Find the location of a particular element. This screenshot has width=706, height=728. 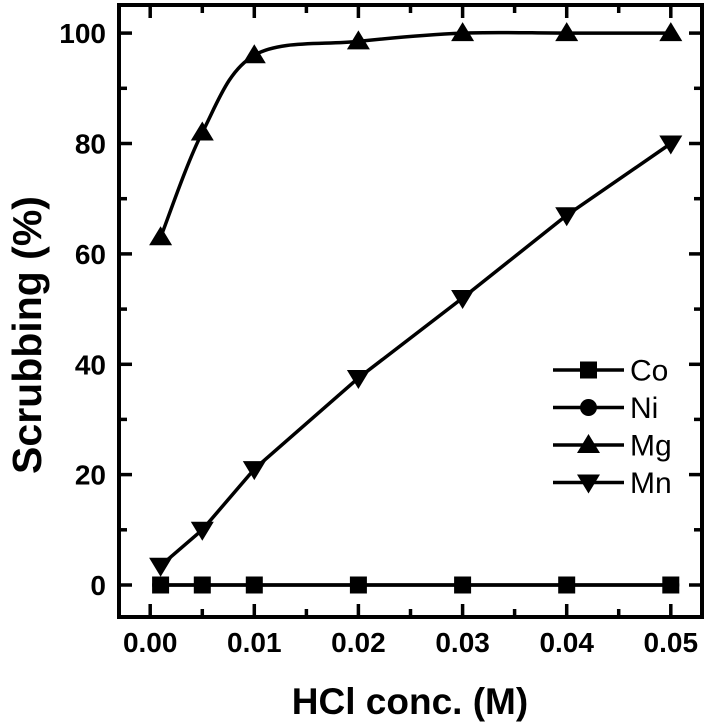

y-tick-label: 0 is located at coordinates (98, 585).